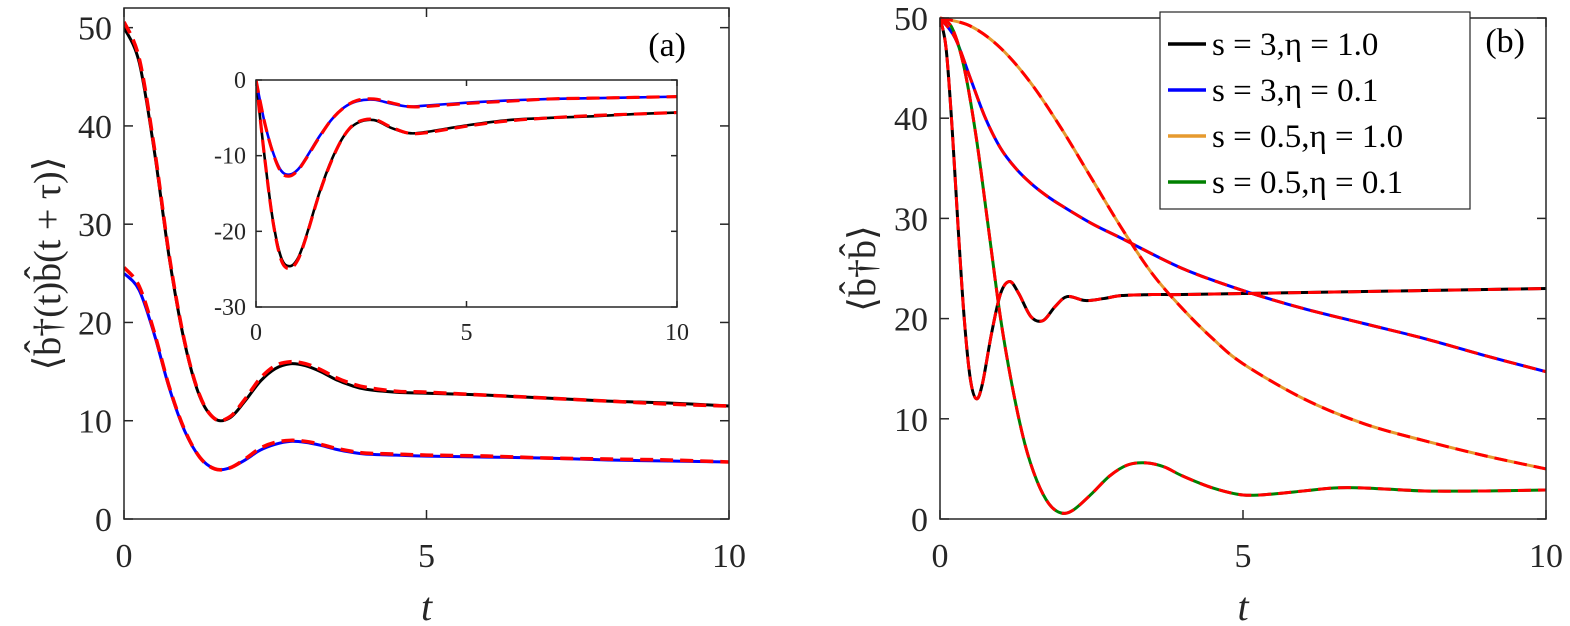 The height and width of the screenshot is (626, 1570). What do you see at coordinates (667, 45) in the screenshot?
I see `panel-a-letter: (a)` at bounding box center [667, 45].